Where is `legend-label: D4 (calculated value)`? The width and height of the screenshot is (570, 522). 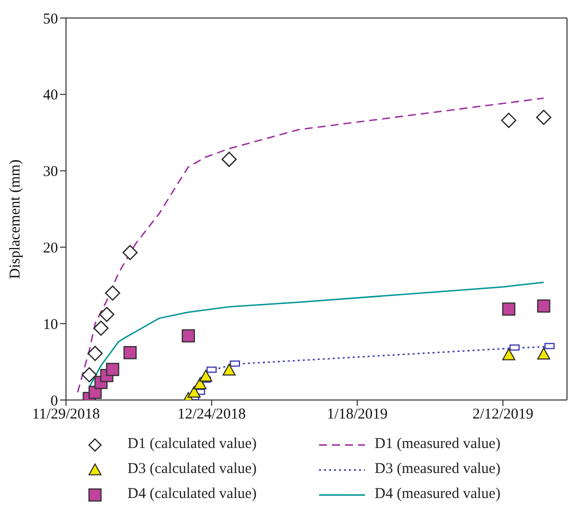
legend-label: D4 (calculated value) is located at coordinates (192, 494).